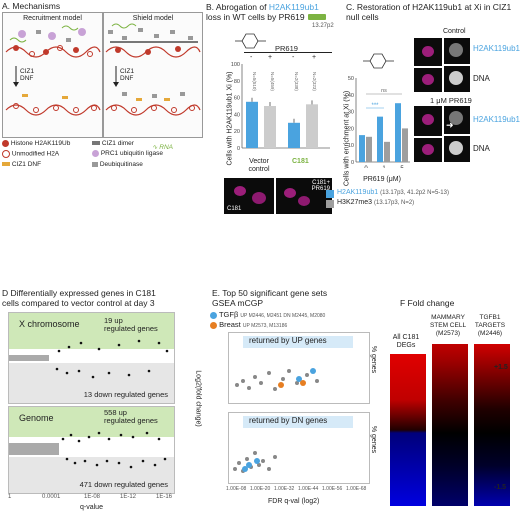 This screenshot has height=516, width=520. What do you see at coordinates (457, 120) in the screenshot?
I see `micrograph-pr619-2: ➜` at bounding box center [457, 120].